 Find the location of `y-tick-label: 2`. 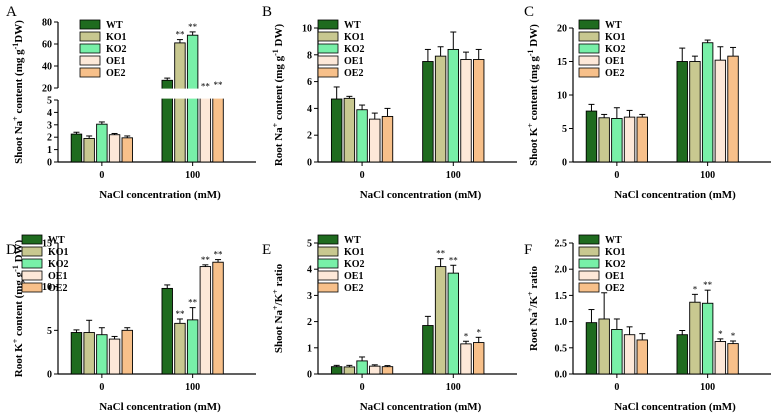

y-tick-label: 2 is located at coordinates (49, 138).